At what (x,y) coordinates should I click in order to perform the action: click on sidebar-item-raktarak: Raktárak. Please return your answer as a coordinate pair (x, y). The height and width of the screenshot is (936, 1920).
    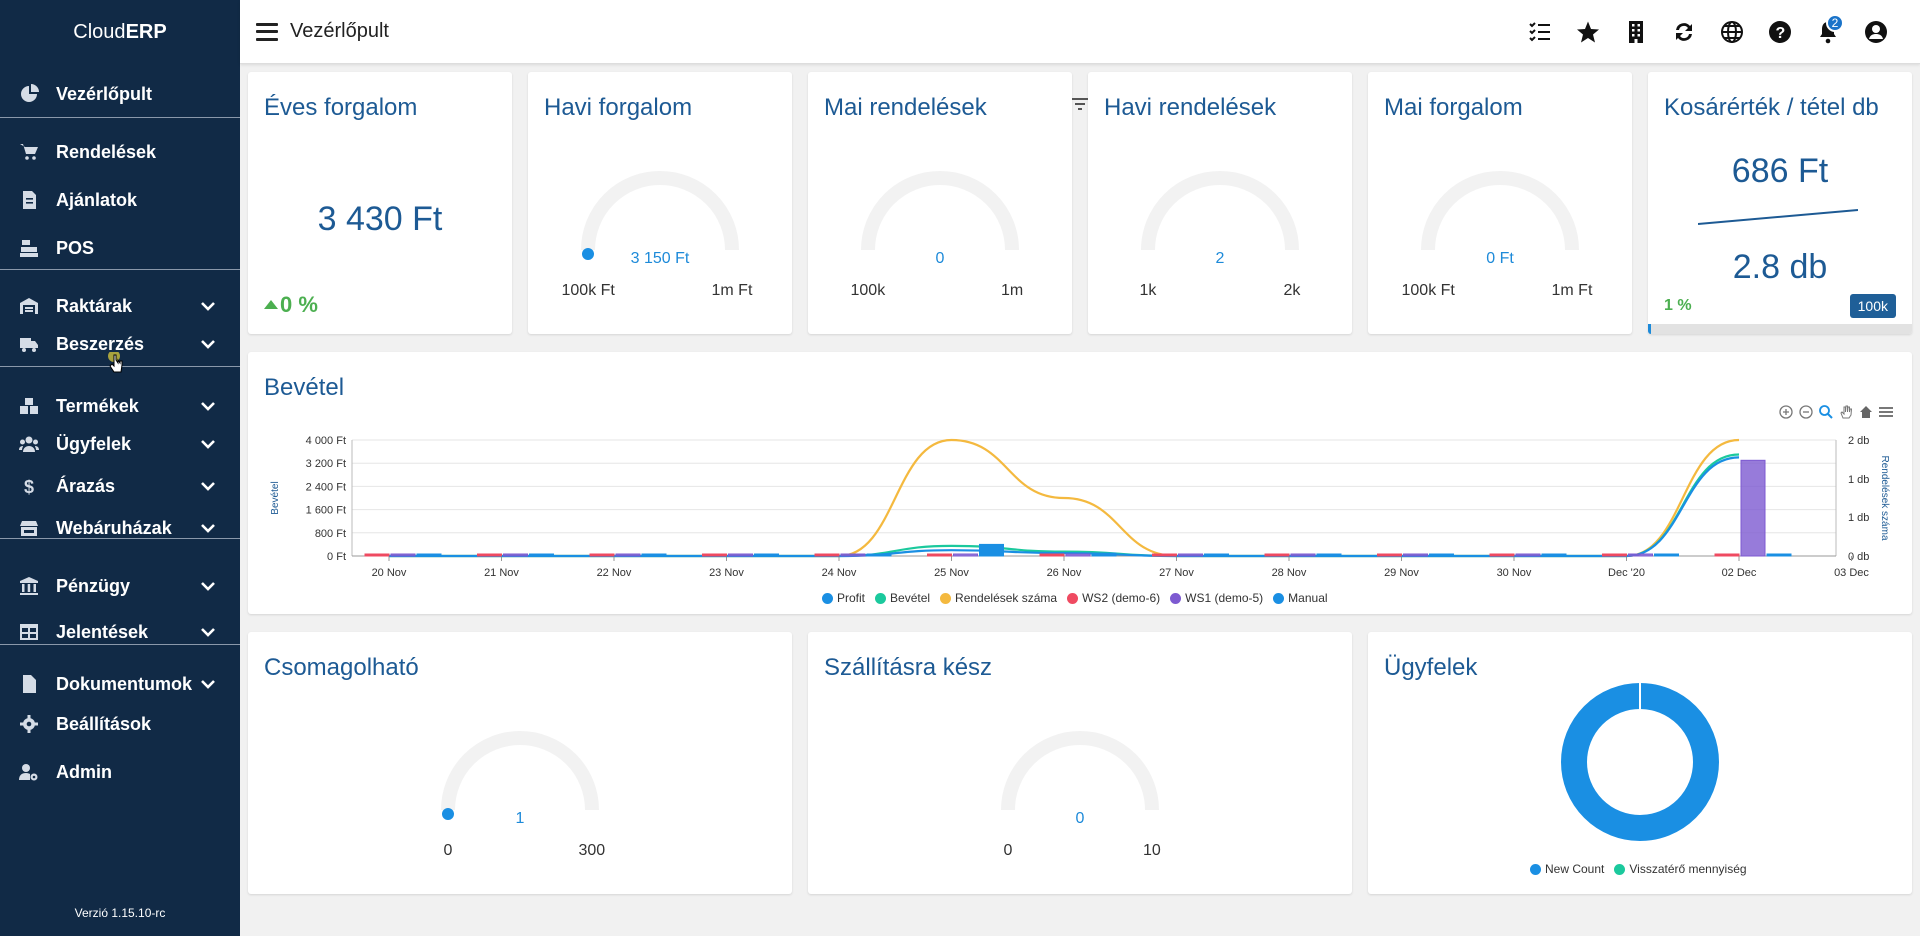
    Looking at the image, I should click on (120, 306).